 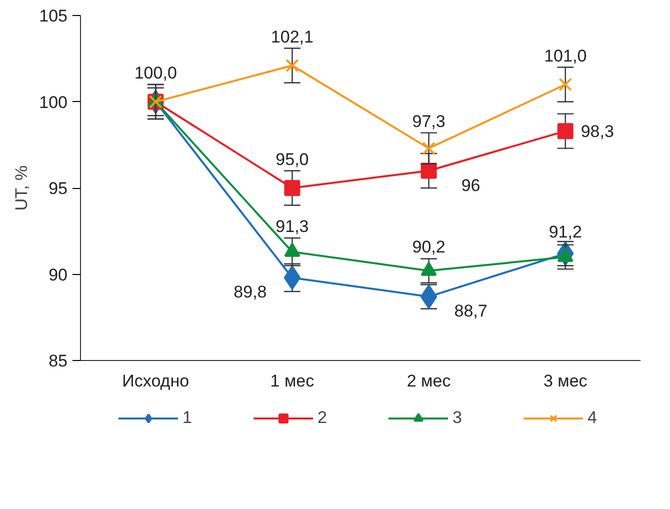 I want to click on data-label: 101,0, so click(x=565, y=56).